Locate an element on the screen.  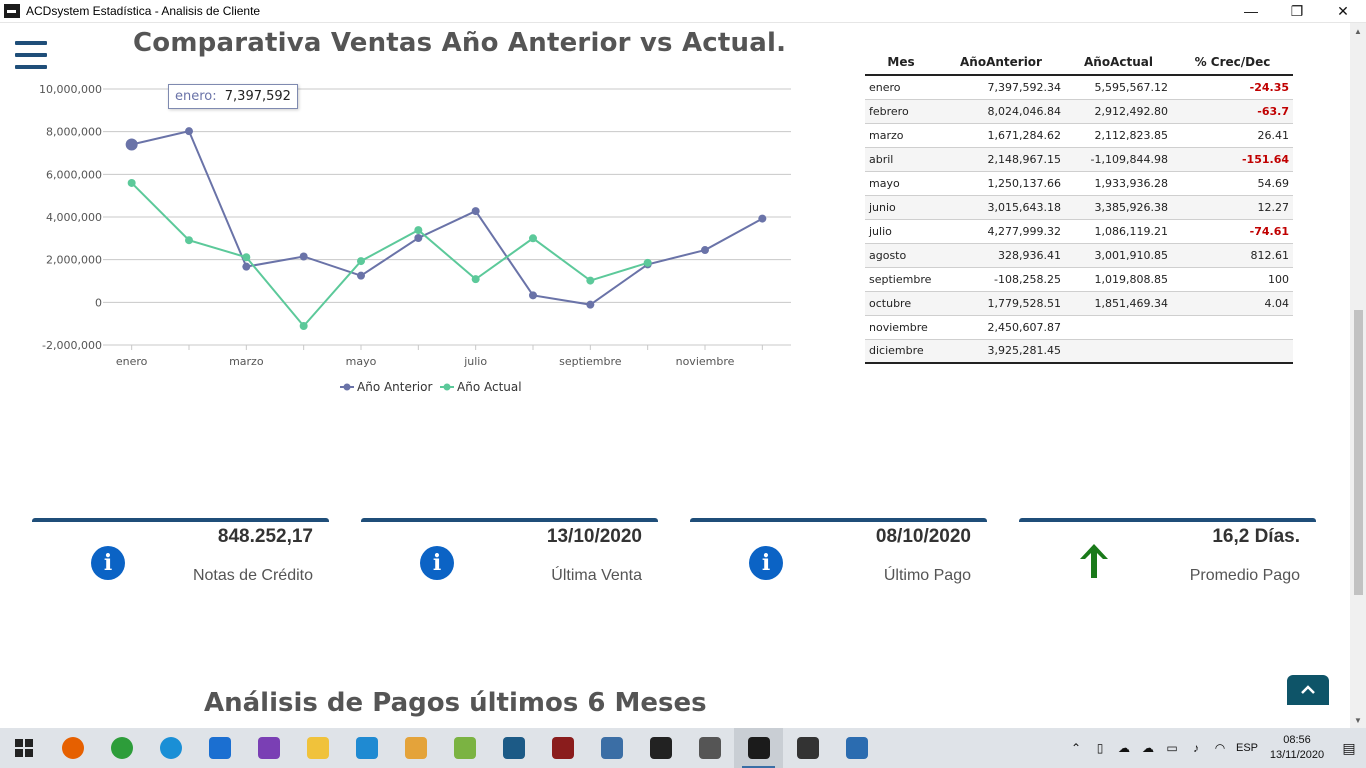
virtualbox-icon-glyph is located at coordinates (611, 748).